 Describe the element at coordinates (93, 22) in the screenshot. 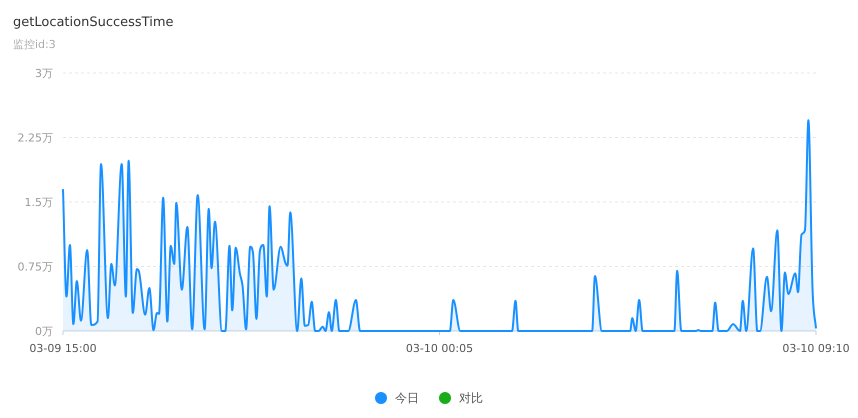

I see `chart-title: getLocationSuccessTime` at that location.